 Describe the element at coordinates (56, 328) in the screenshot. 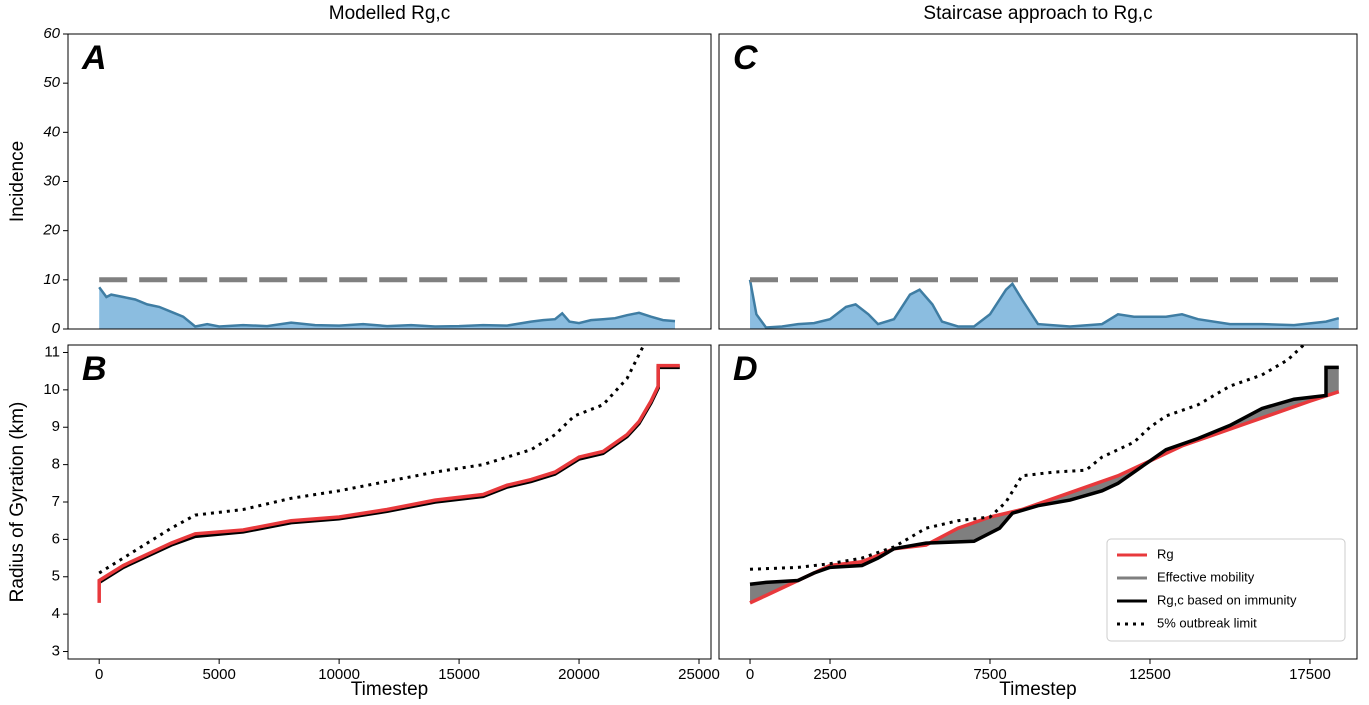

I see `y-tick-label: 0` at that location.